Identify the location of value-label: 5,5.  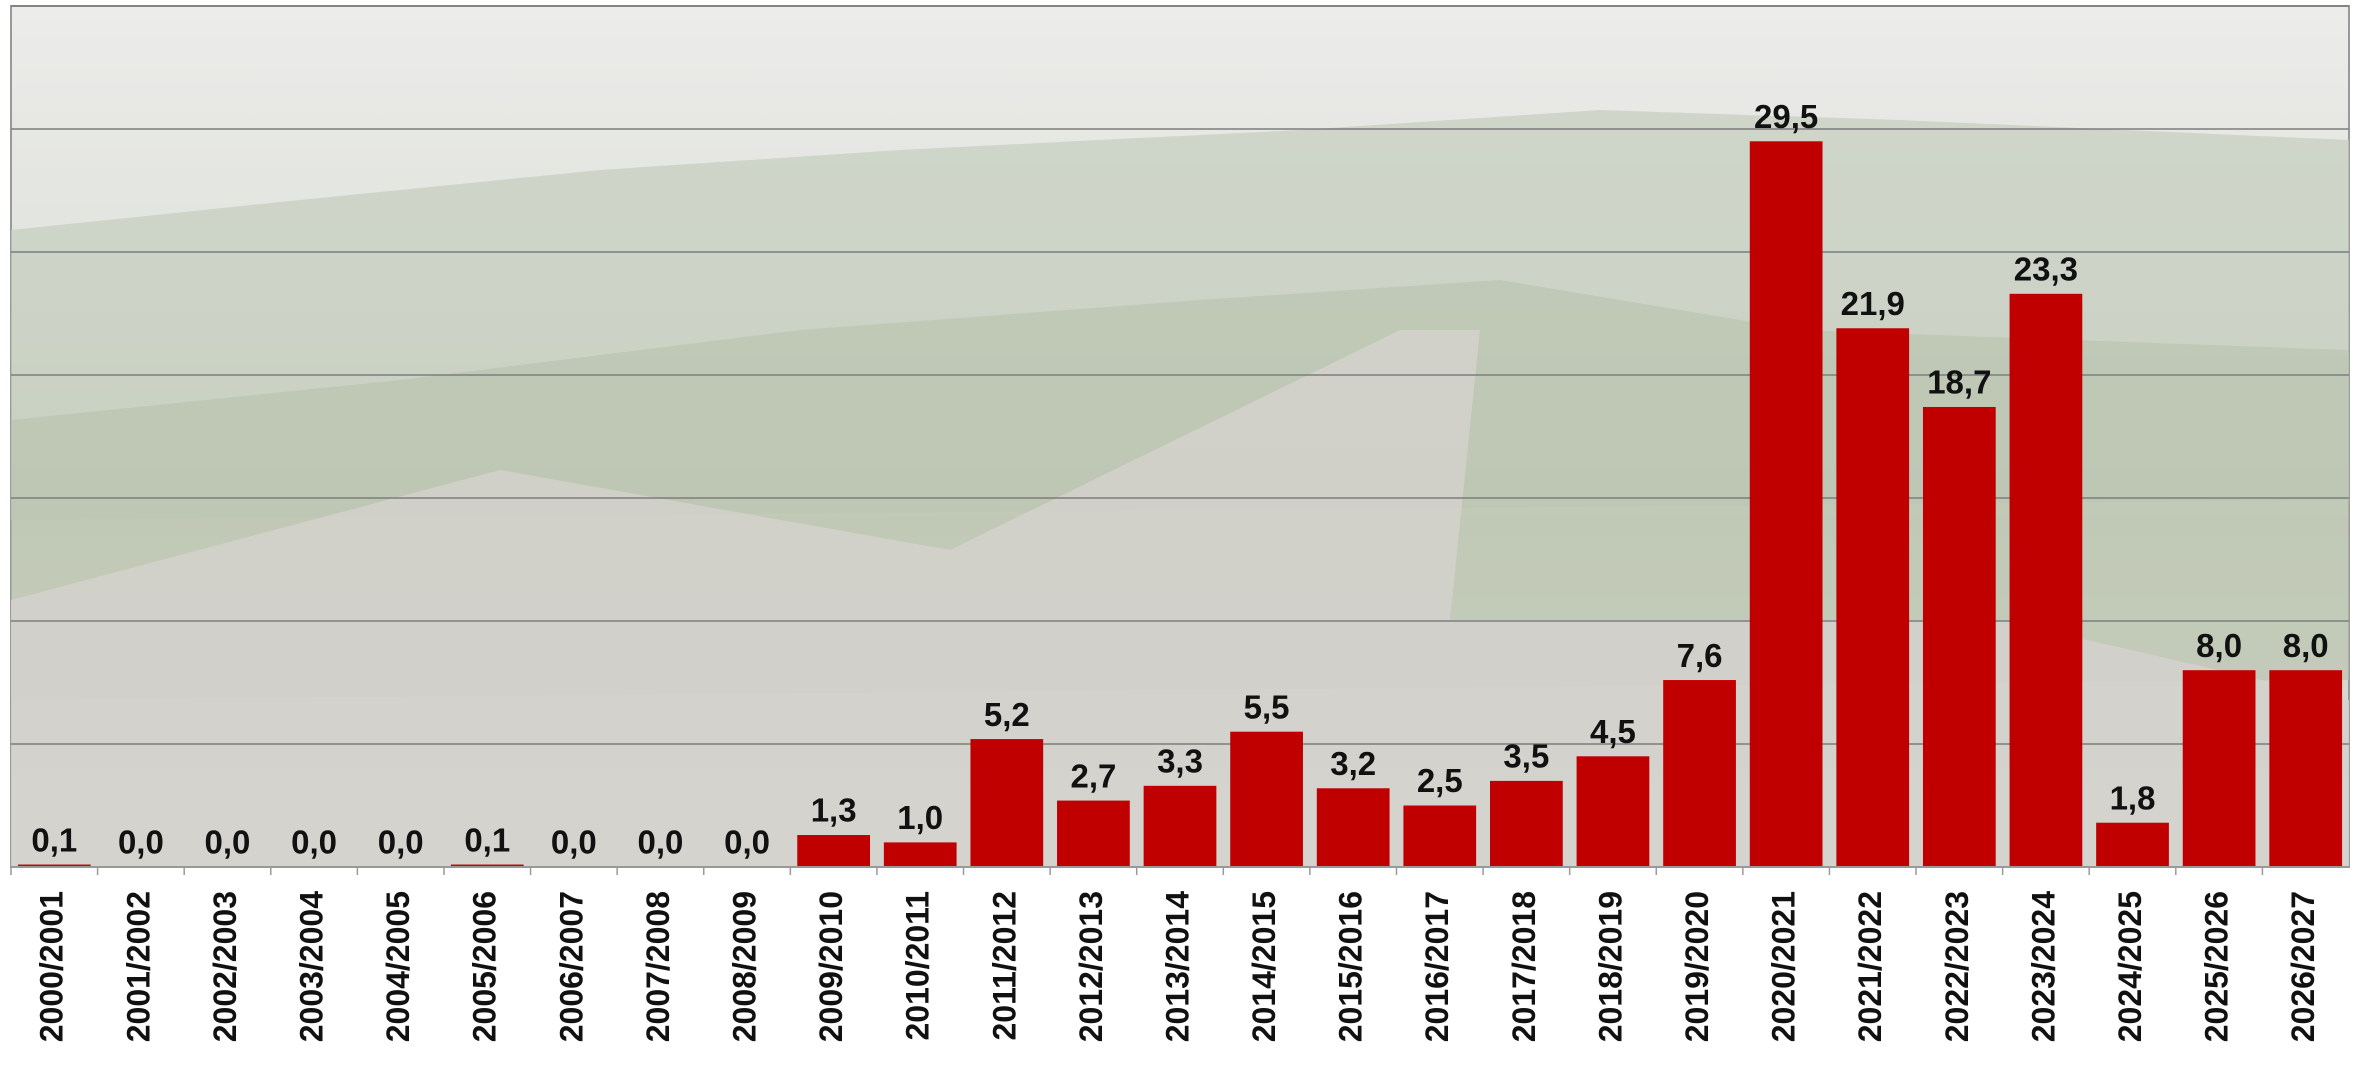
(1267, 706).